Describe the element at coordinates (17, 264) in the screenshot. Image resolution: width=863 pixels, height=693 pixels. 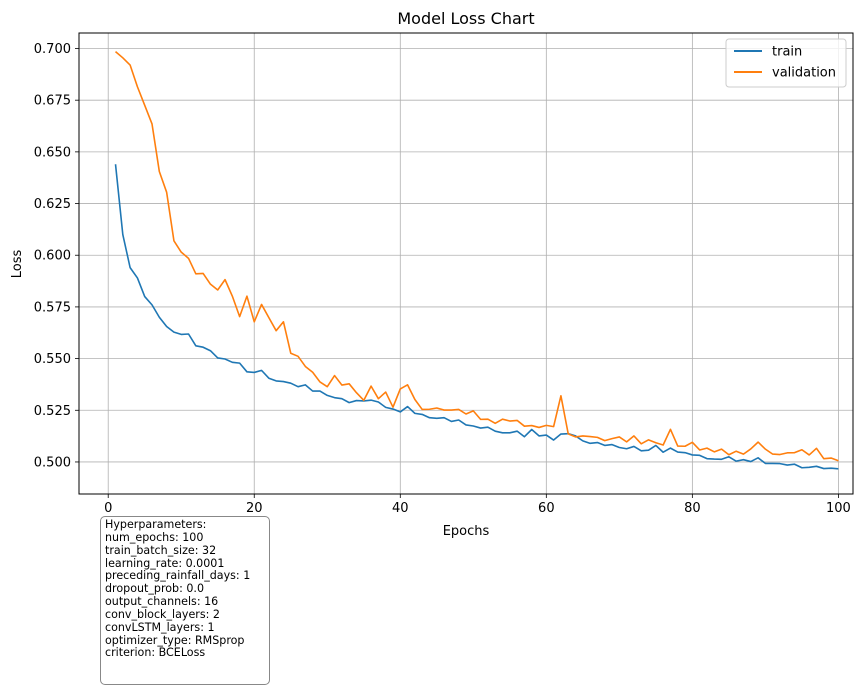
I see `y-axis-label: Loss` at that location.